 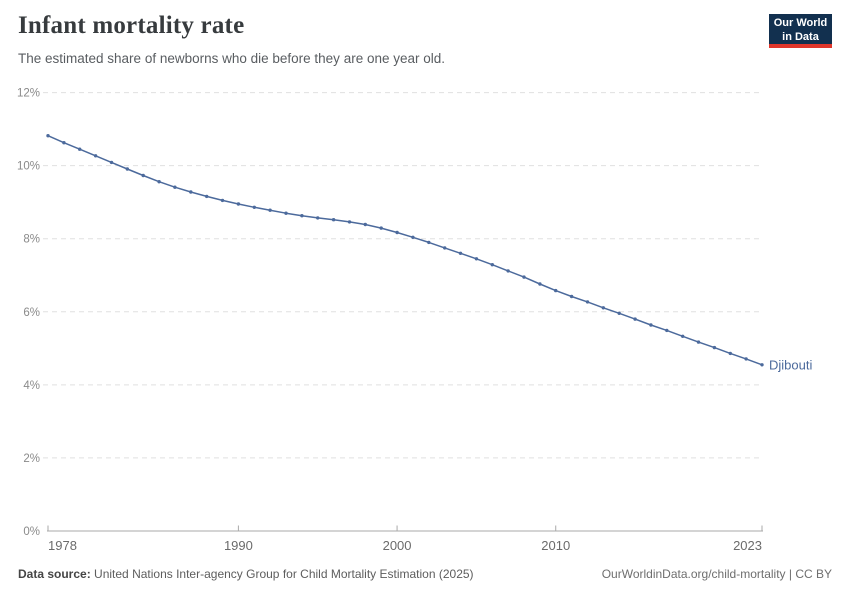 What do you see at coordinates (28, 167) in the screenshot?
I see `y-tick-label-10pct: 10%` at bounding box center [28, 167].